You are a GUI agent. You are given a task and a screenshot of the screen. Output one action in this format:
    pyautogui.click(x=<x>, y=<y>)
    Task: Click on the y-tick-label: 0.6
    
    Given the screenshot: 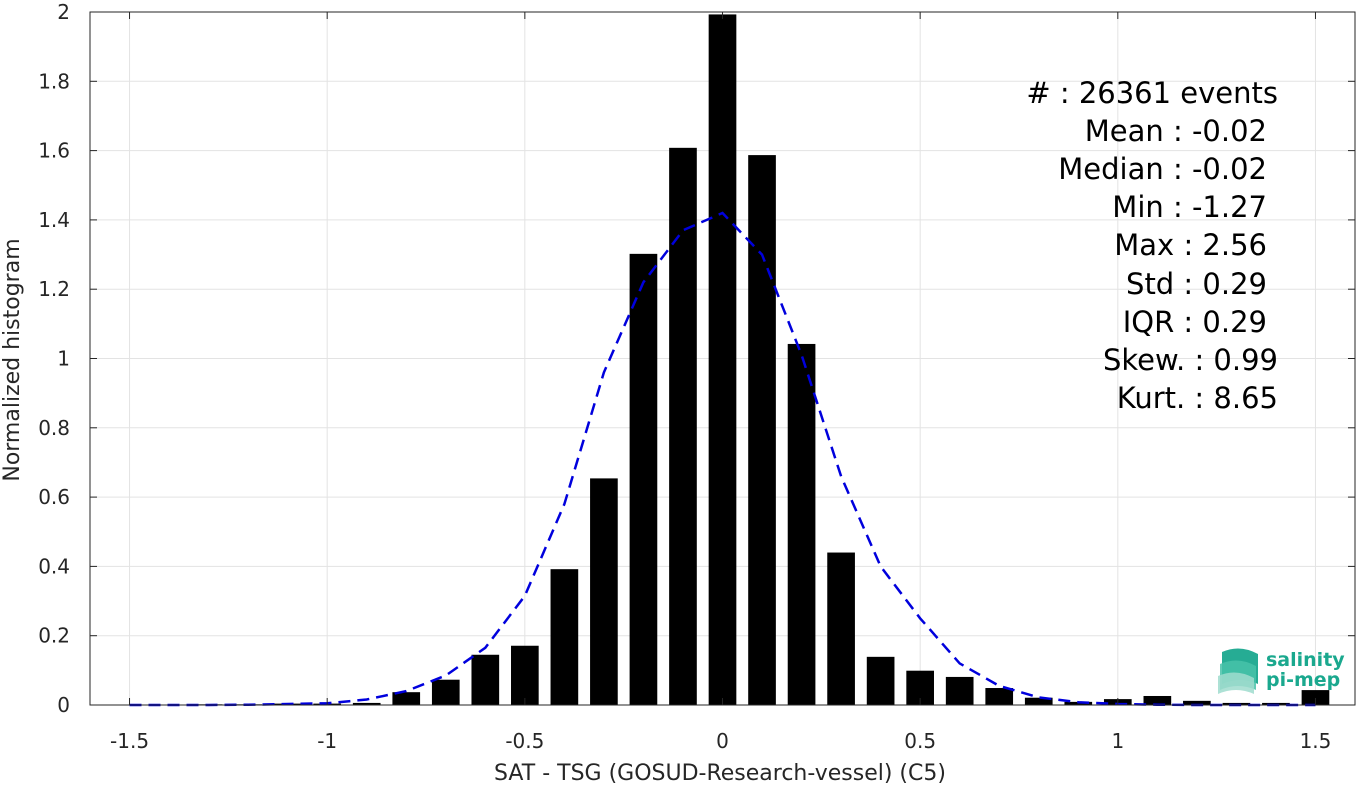 What is the action you would take?
    pyautogui.click(x=54, y=497)
    